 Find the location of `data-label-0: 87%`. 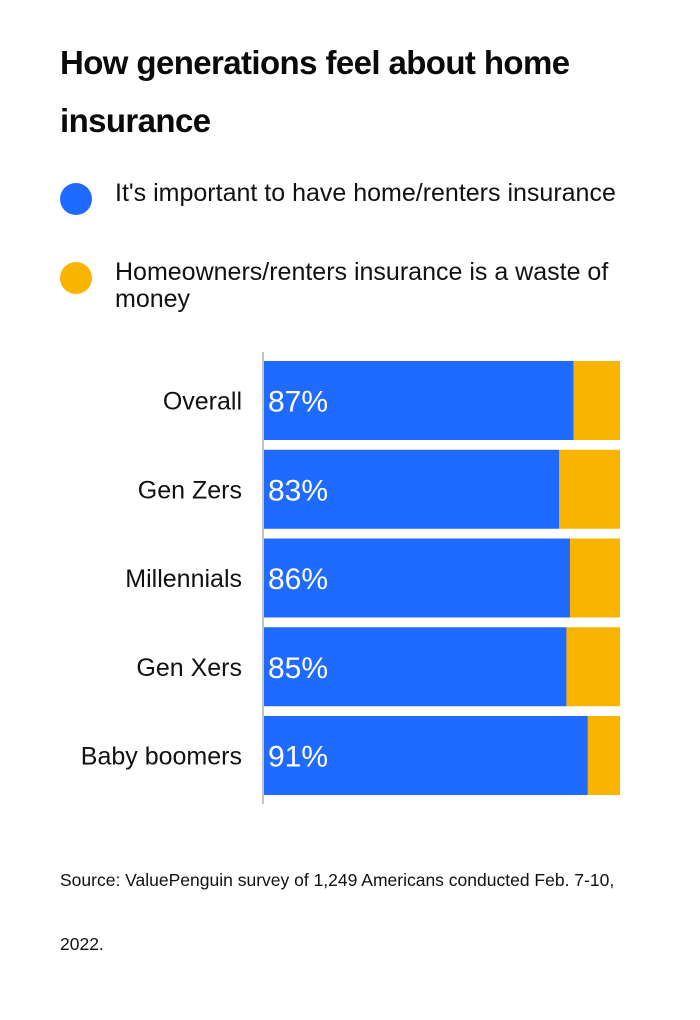

data-label-0: 87% is located at coordinates (298, 402).